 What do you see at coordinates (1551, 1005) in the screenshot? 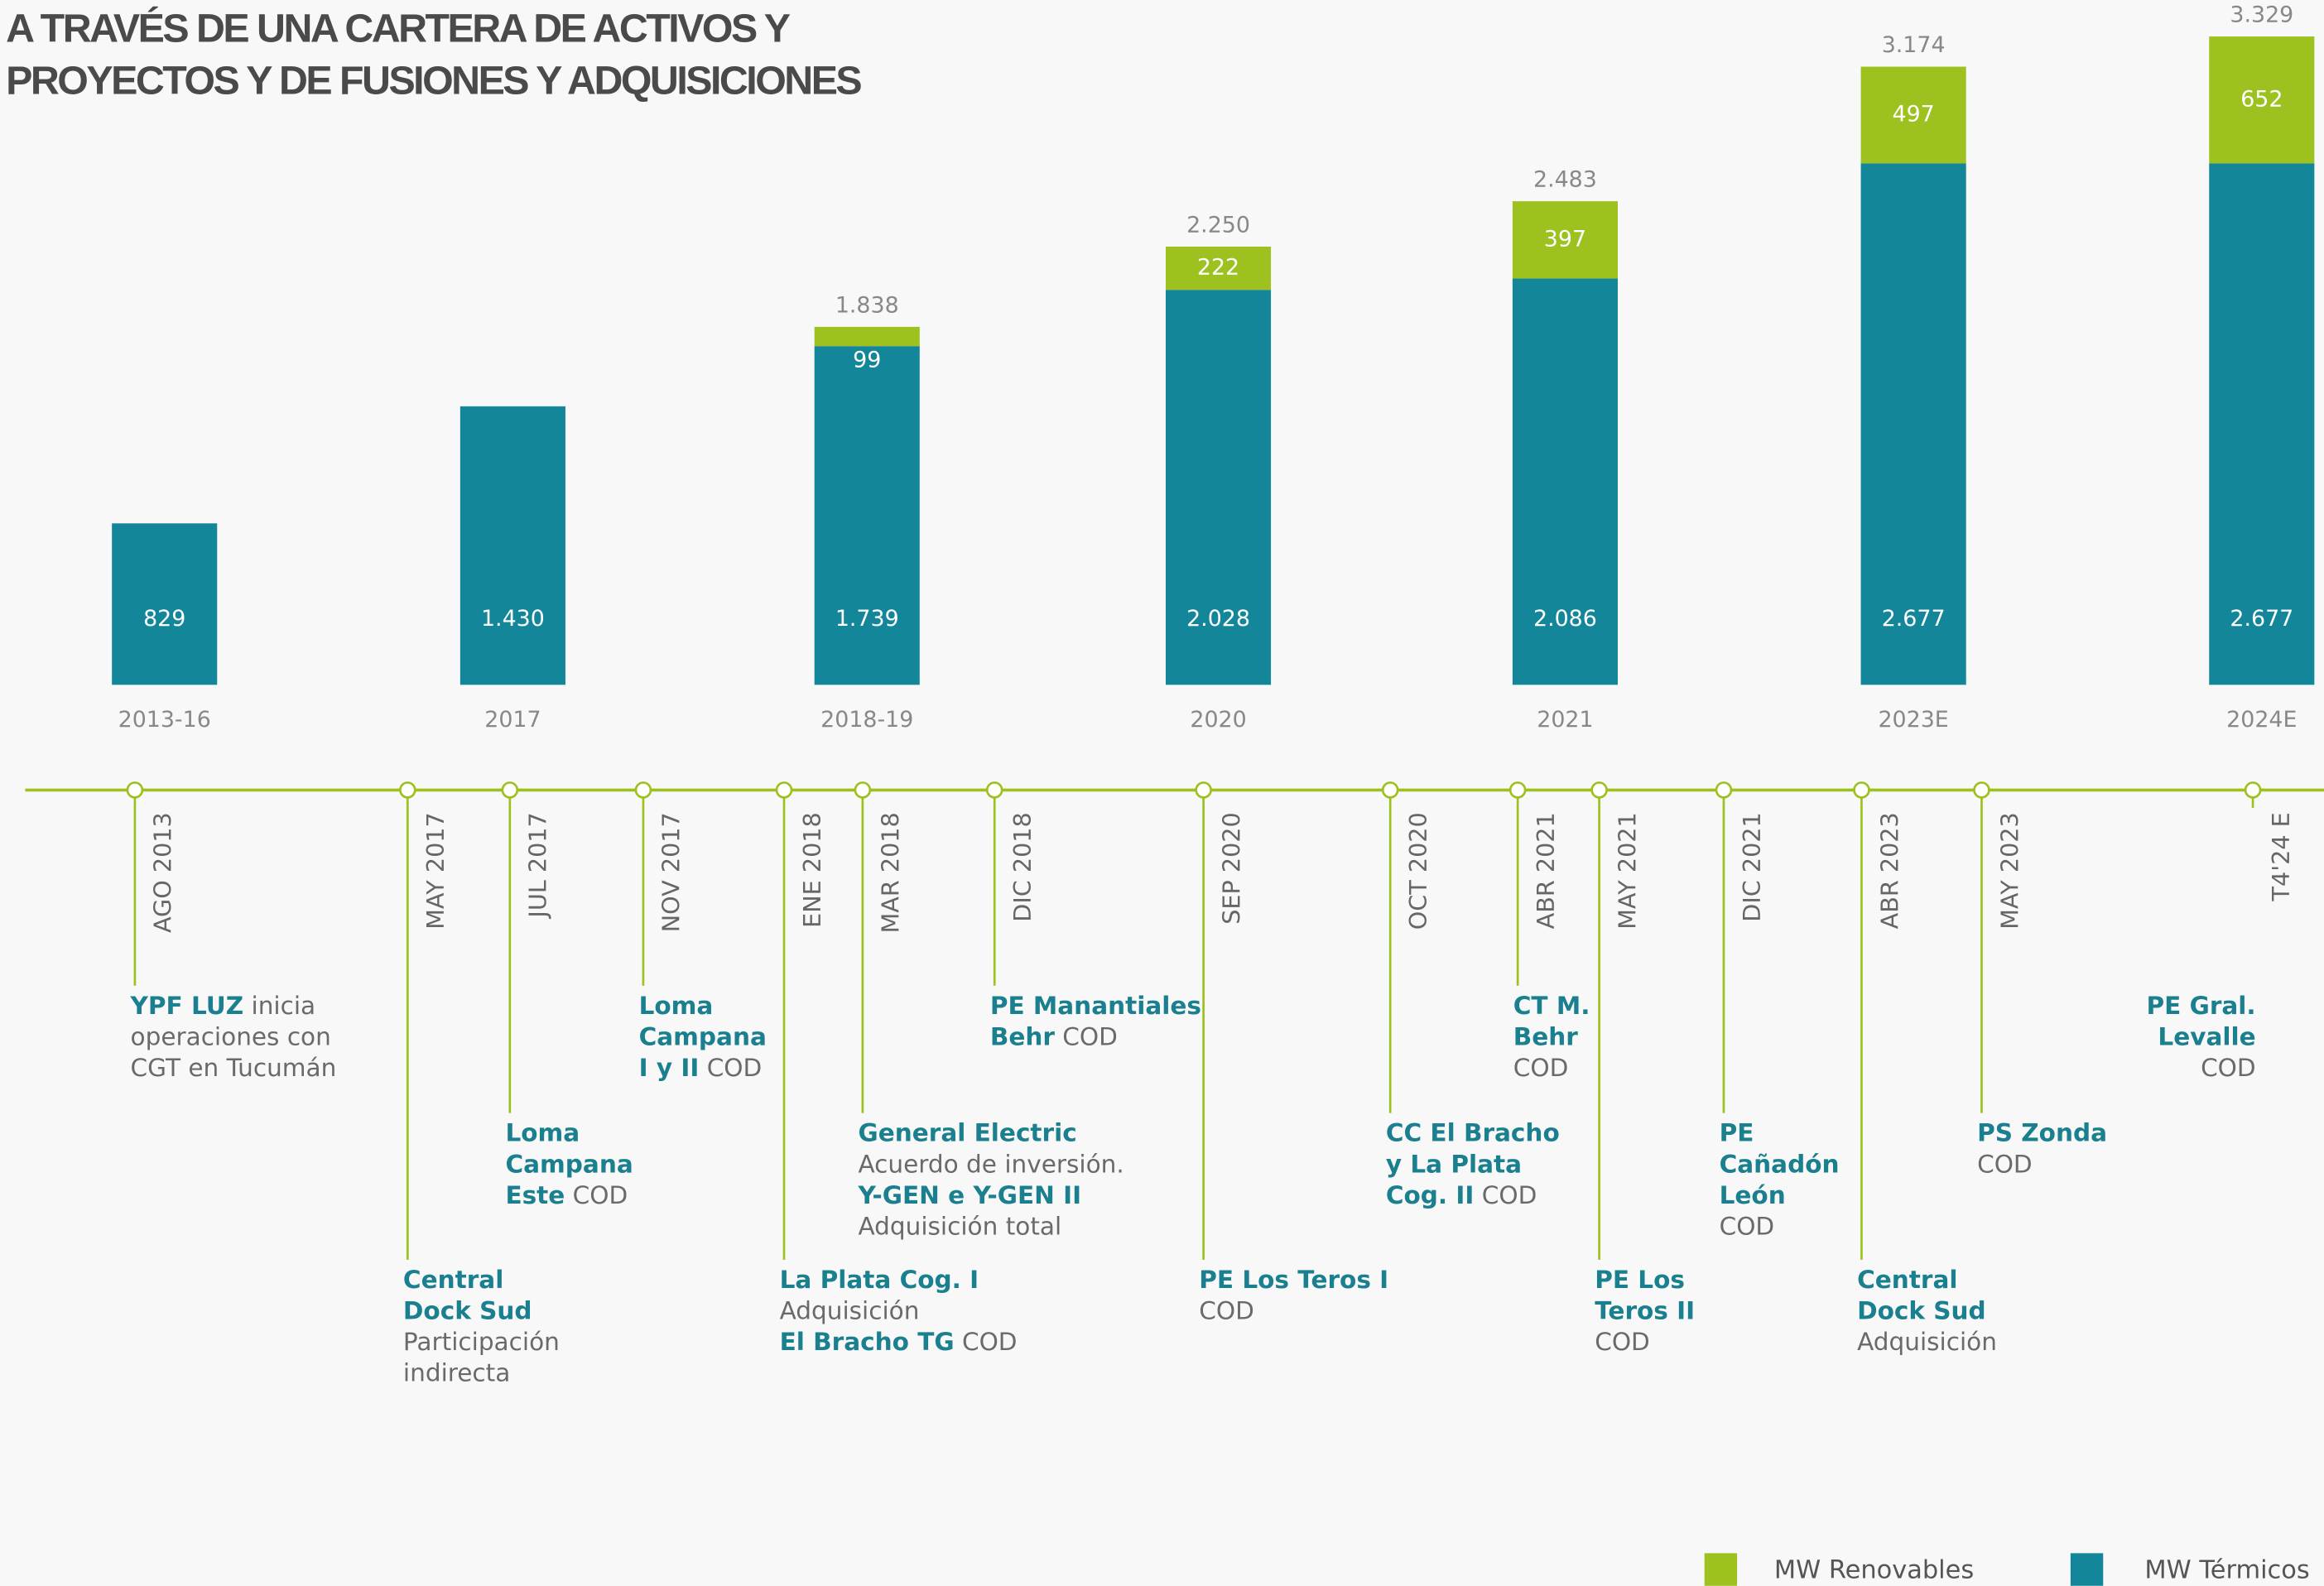
I see `event-text: CT M.` at bounding box center [1551, 1005].